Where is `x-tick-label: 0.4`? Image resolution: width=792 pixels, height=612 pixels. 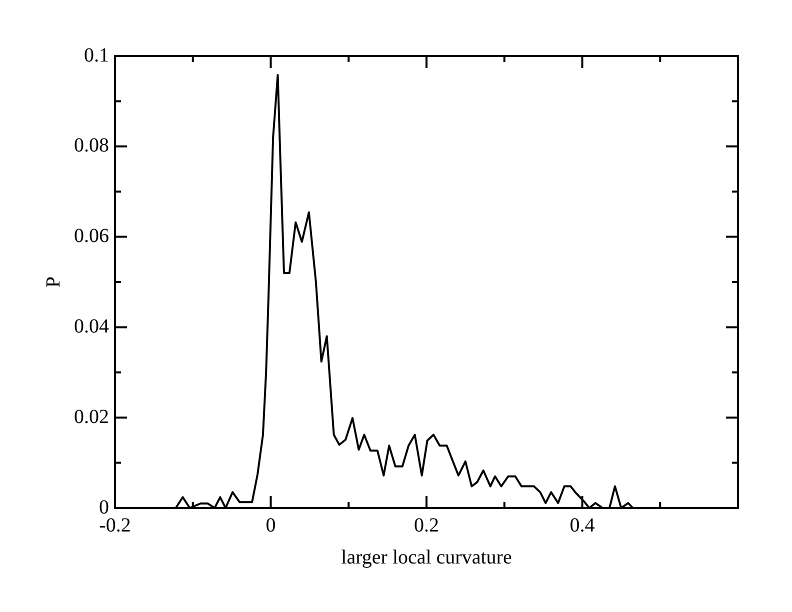
x-tick-label: 0.4 is located at coordinates (582, 525).